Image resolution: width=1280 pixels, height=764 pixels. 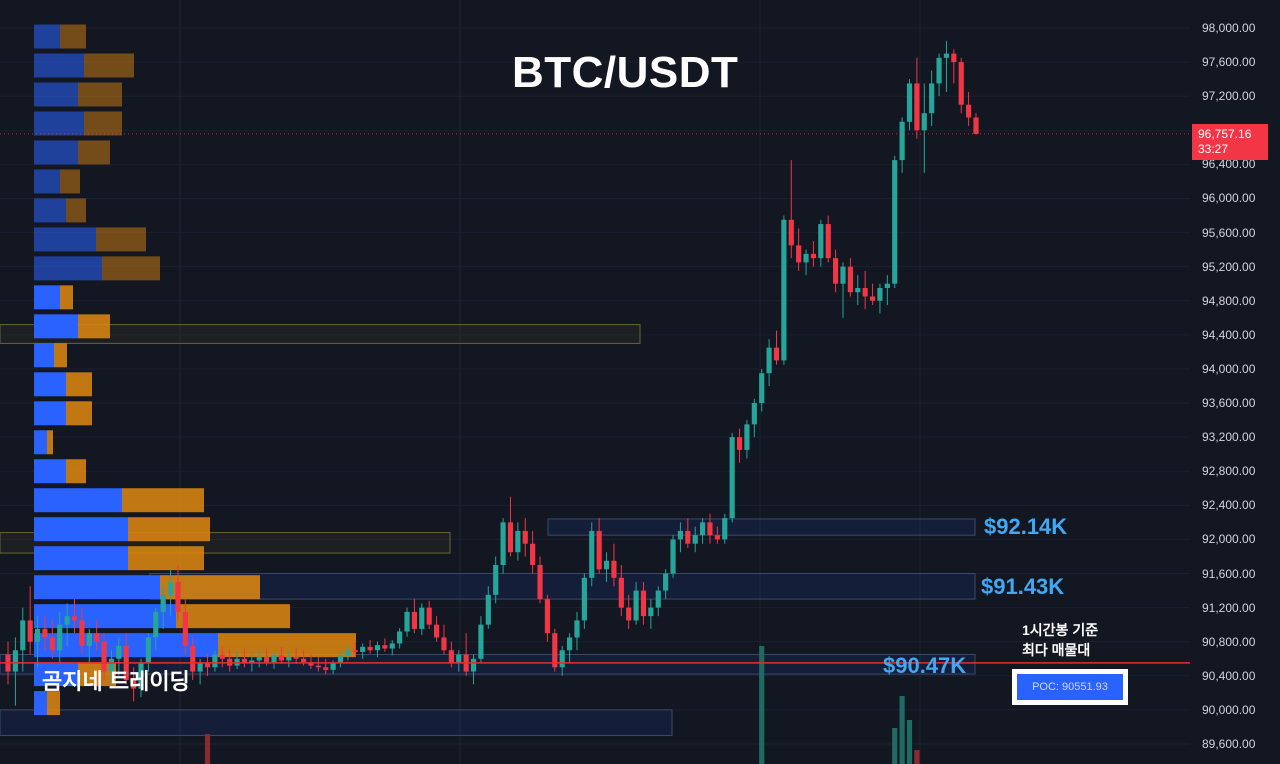 I want to click on poc-label-box: POC: 90551.93, so click(x=1070, y=687).